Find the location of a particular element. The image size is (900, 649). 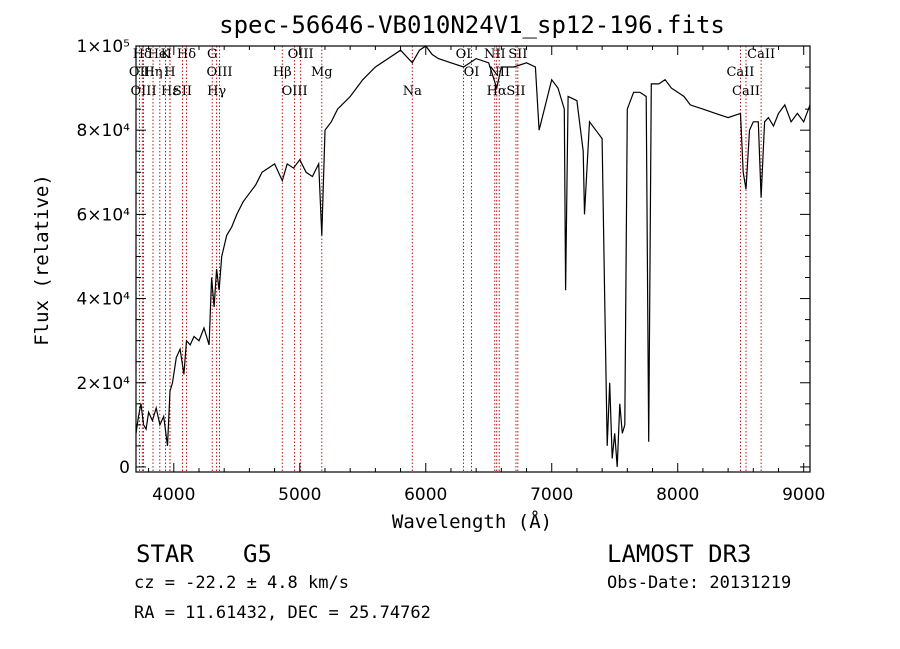

marker-label: OII is located at coordinates (139, 72).